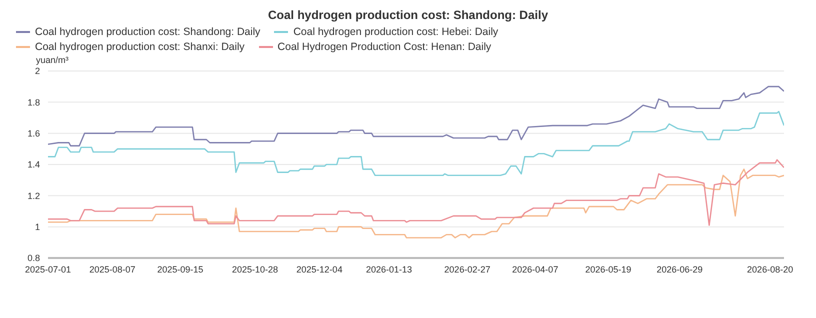 The width and height of the screenshot is (816, 318). I want to click on y-tick-label: 1.6, so click(33, 133).